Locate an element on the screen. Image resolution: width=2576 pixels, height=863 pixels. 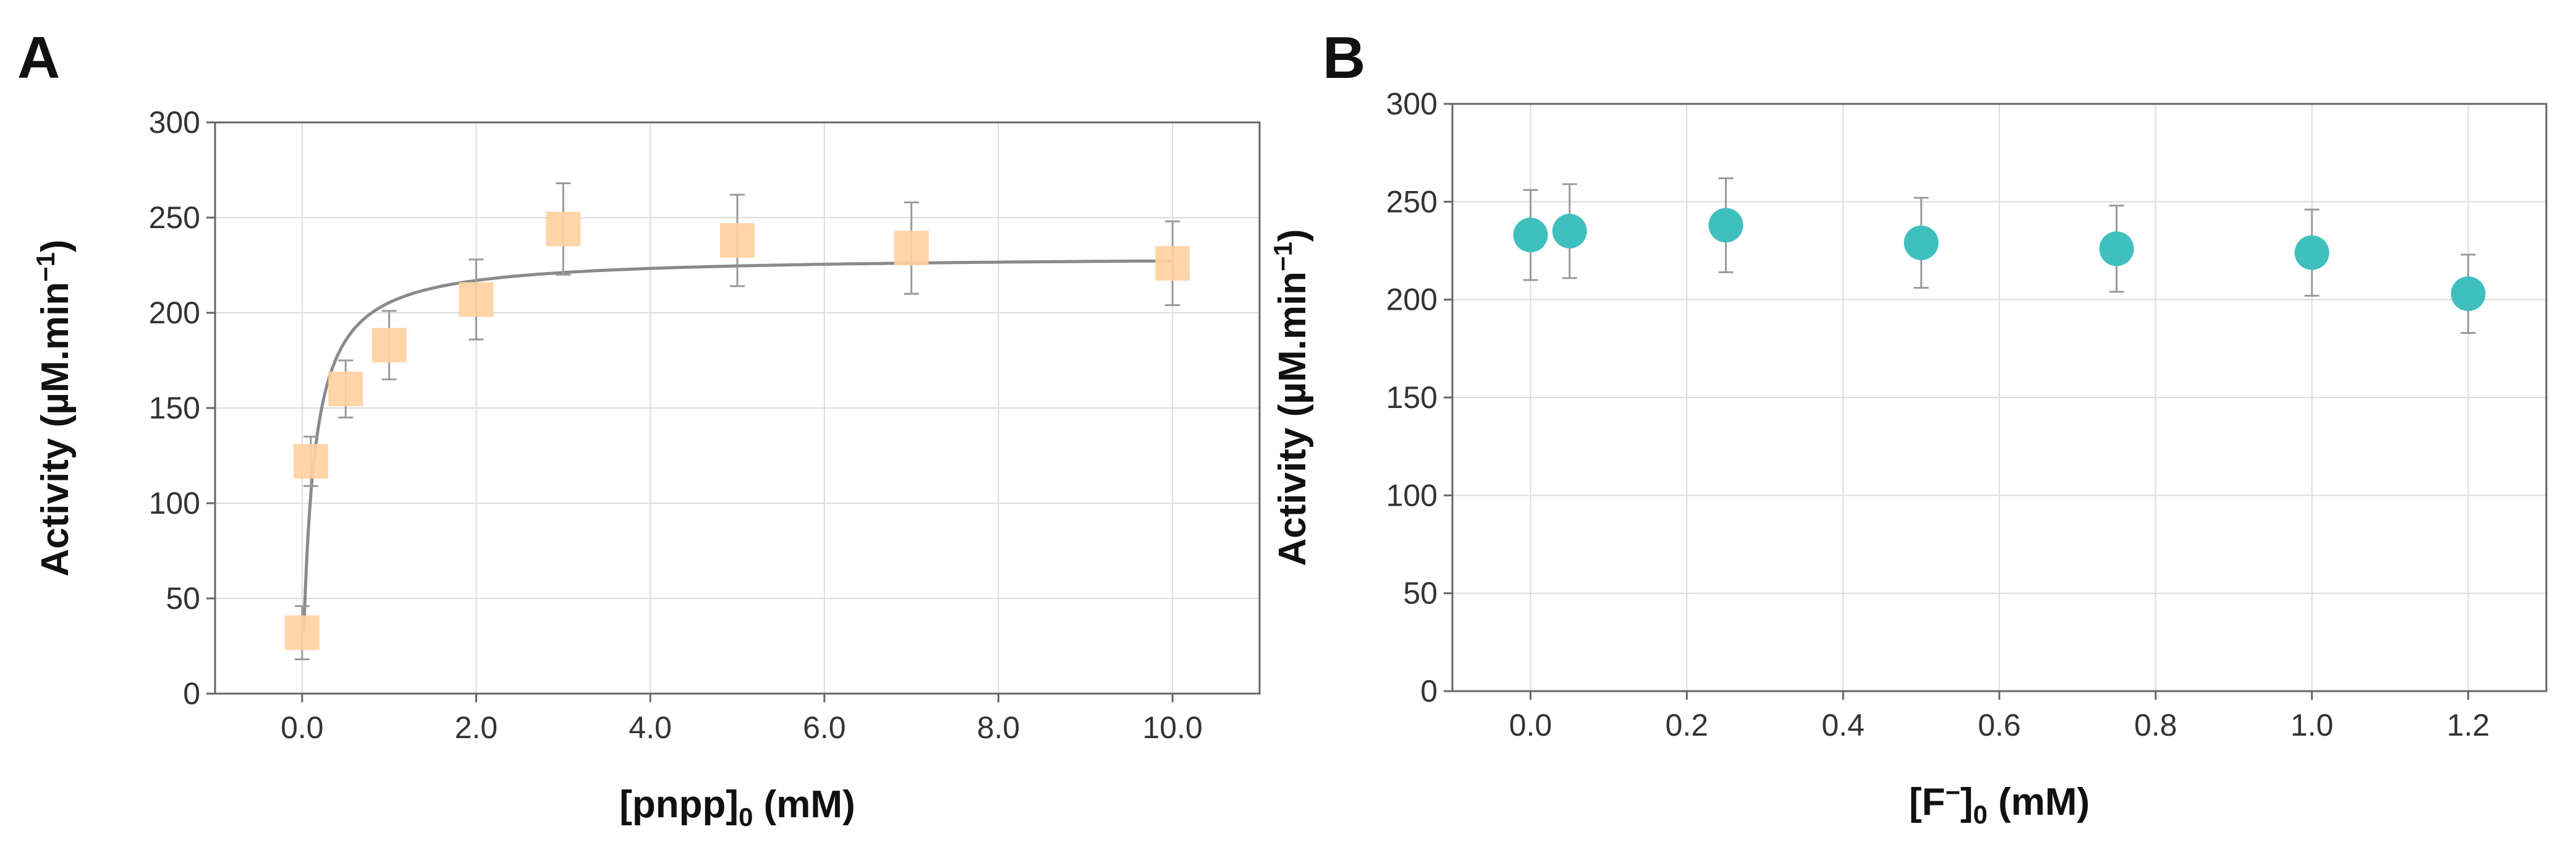
panel-b-x-tick-label: 0.0 is located at coordinates (1531, 725).